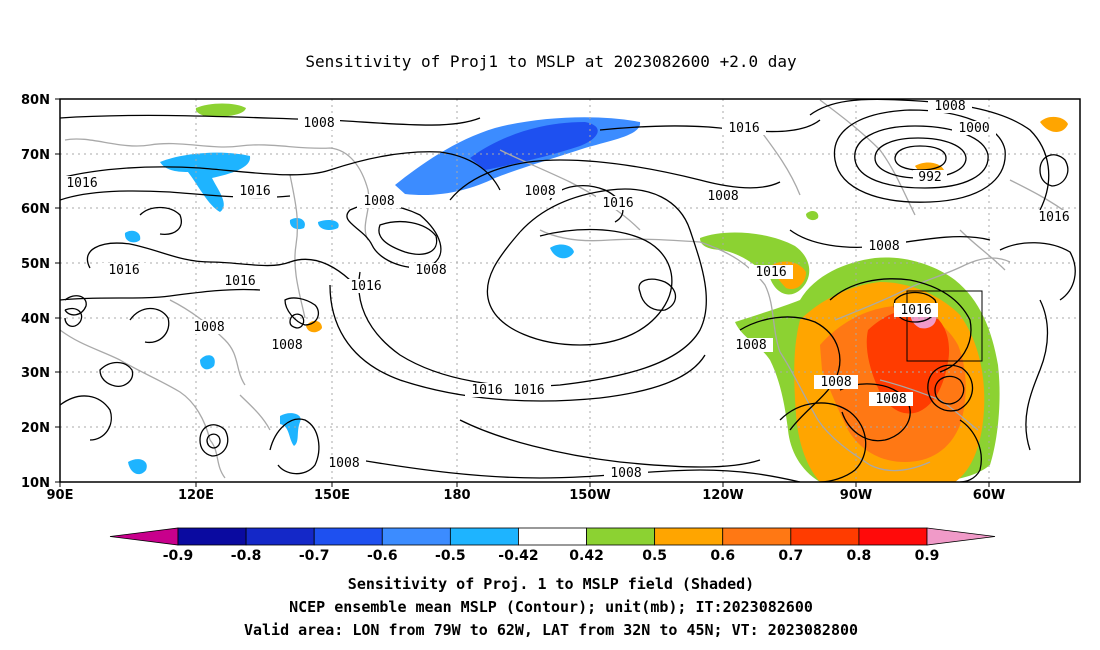 The height and width of the screenshot is (650, 1100). I want to click on contour-label: 1000, so click(974, 128).